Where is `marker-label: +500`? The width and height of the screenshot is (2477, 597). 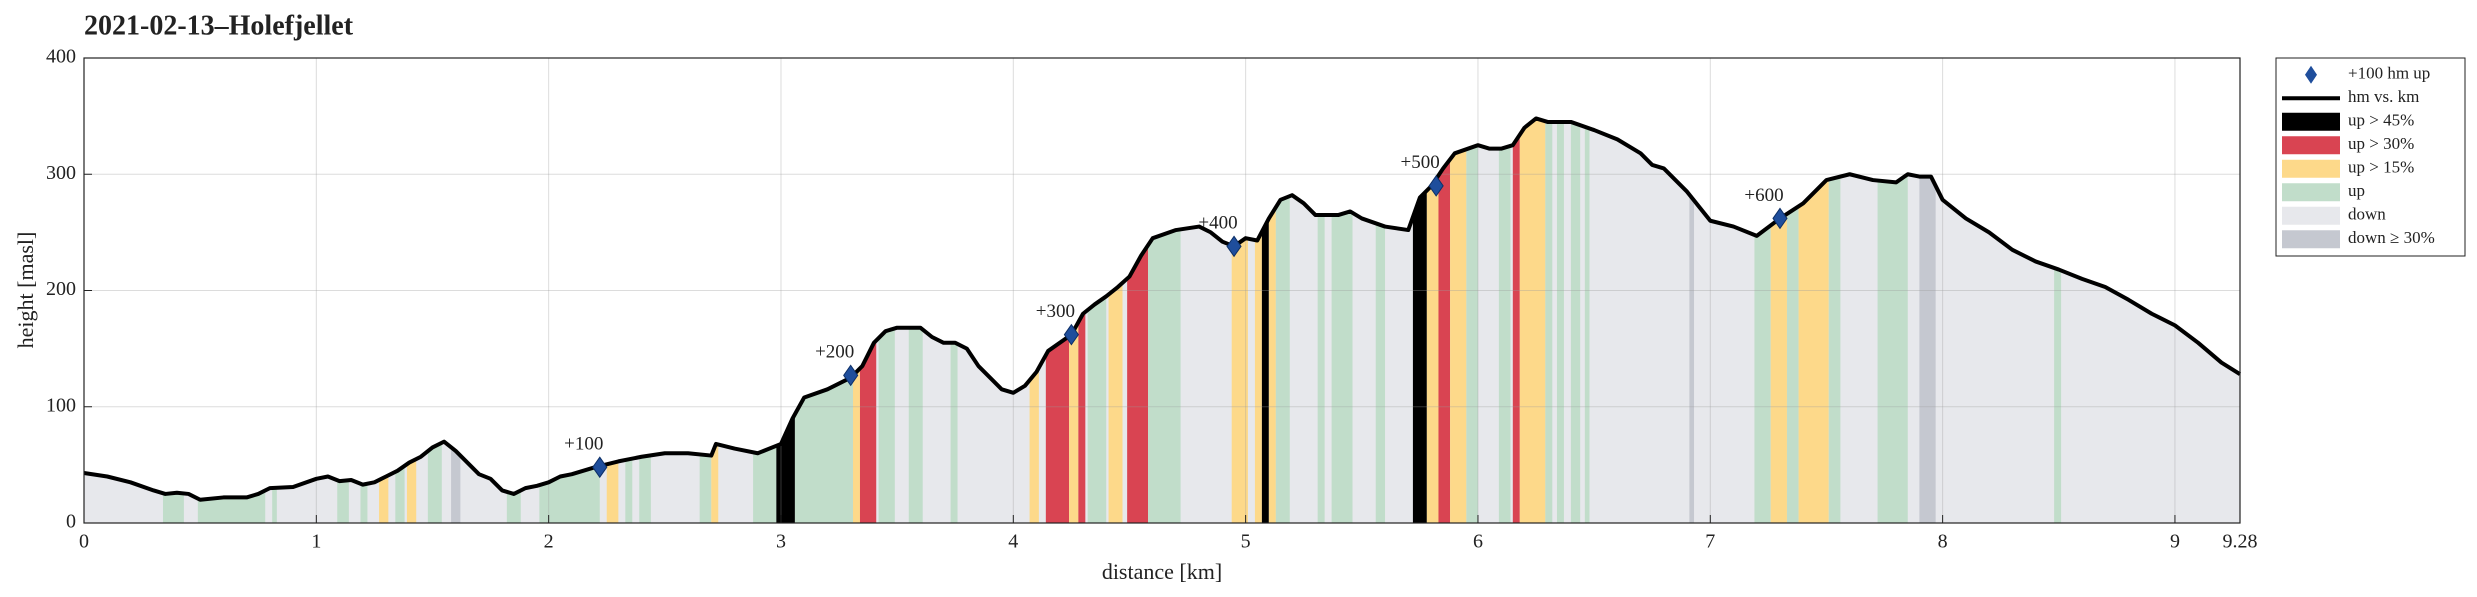
marker-label: +500 is located at coordinates (1420, 162).